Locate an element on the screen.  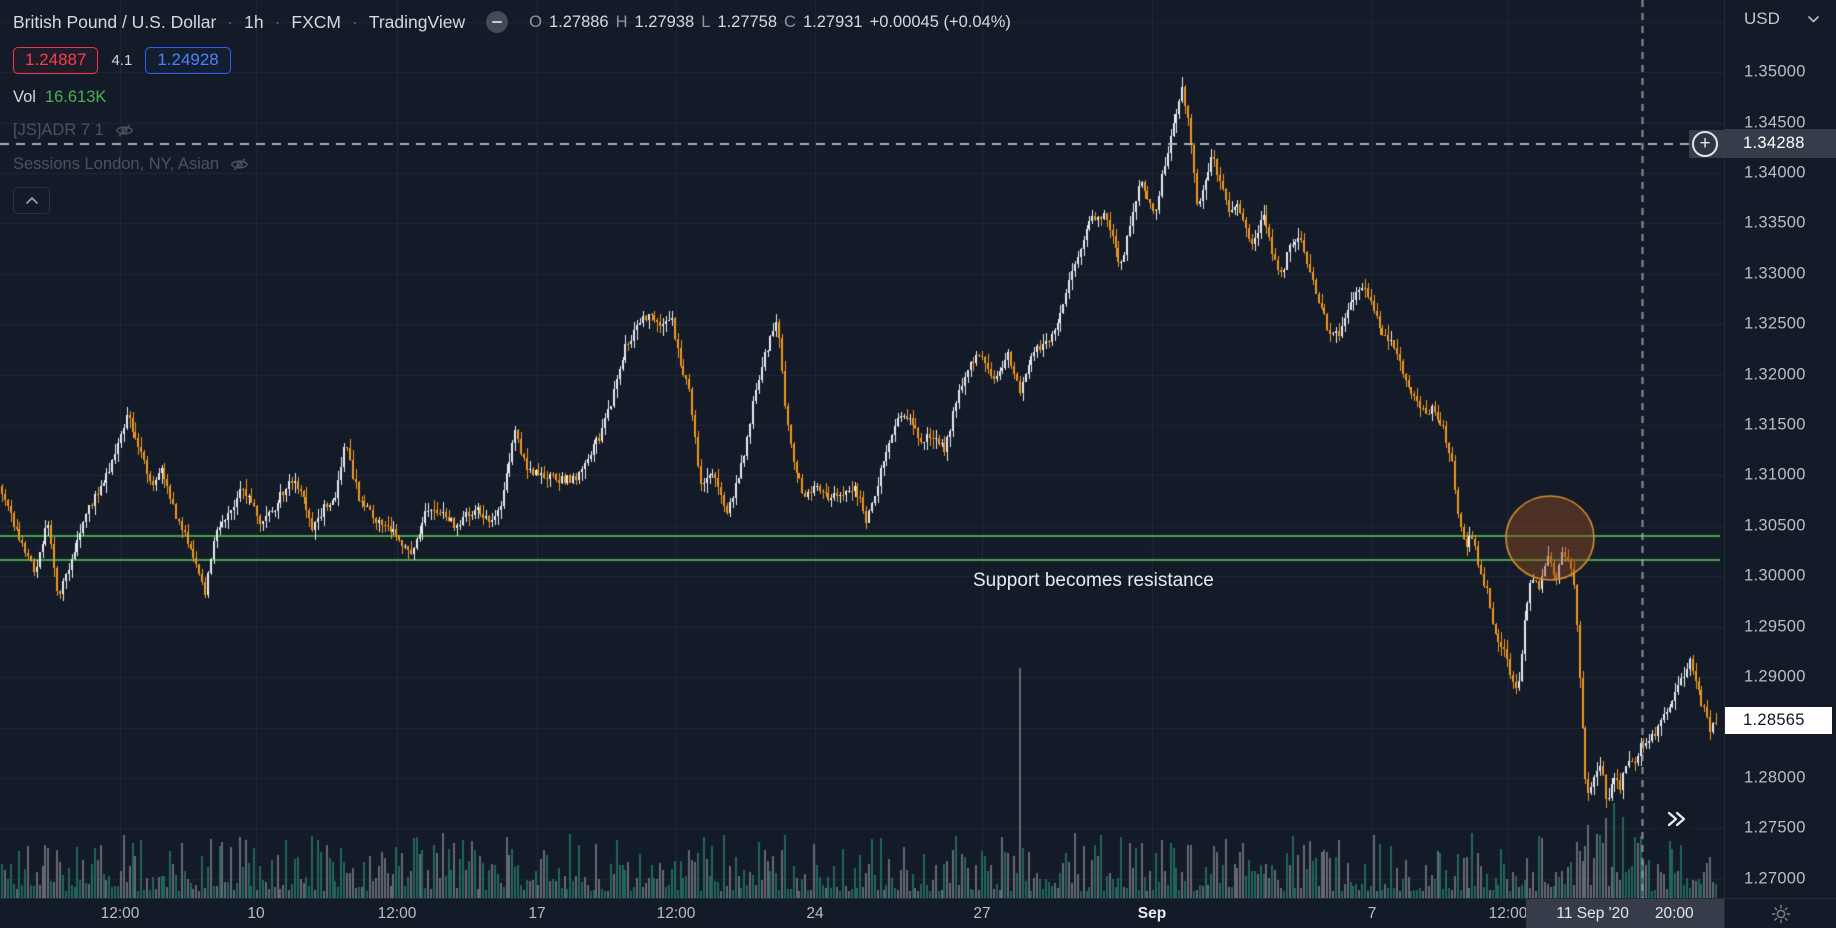
brand-label: TradingView is located at coordinates (417, 21).